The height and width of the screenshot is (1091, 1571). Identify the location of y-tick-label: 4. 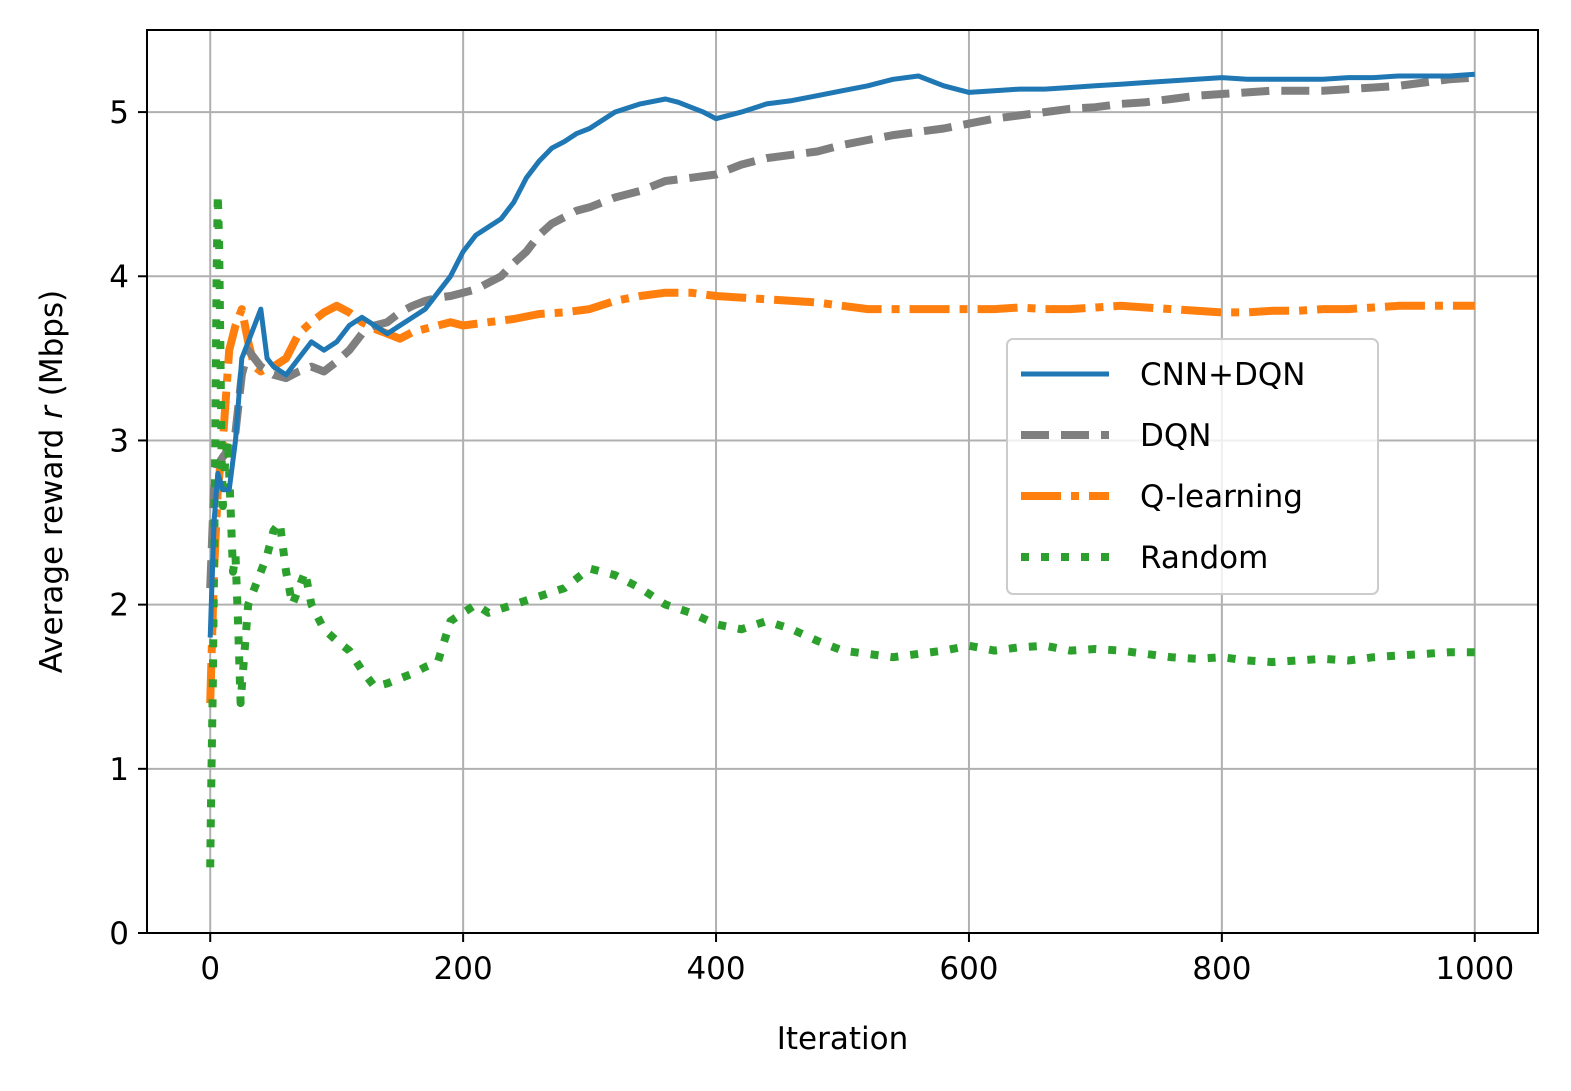
(119, 277).